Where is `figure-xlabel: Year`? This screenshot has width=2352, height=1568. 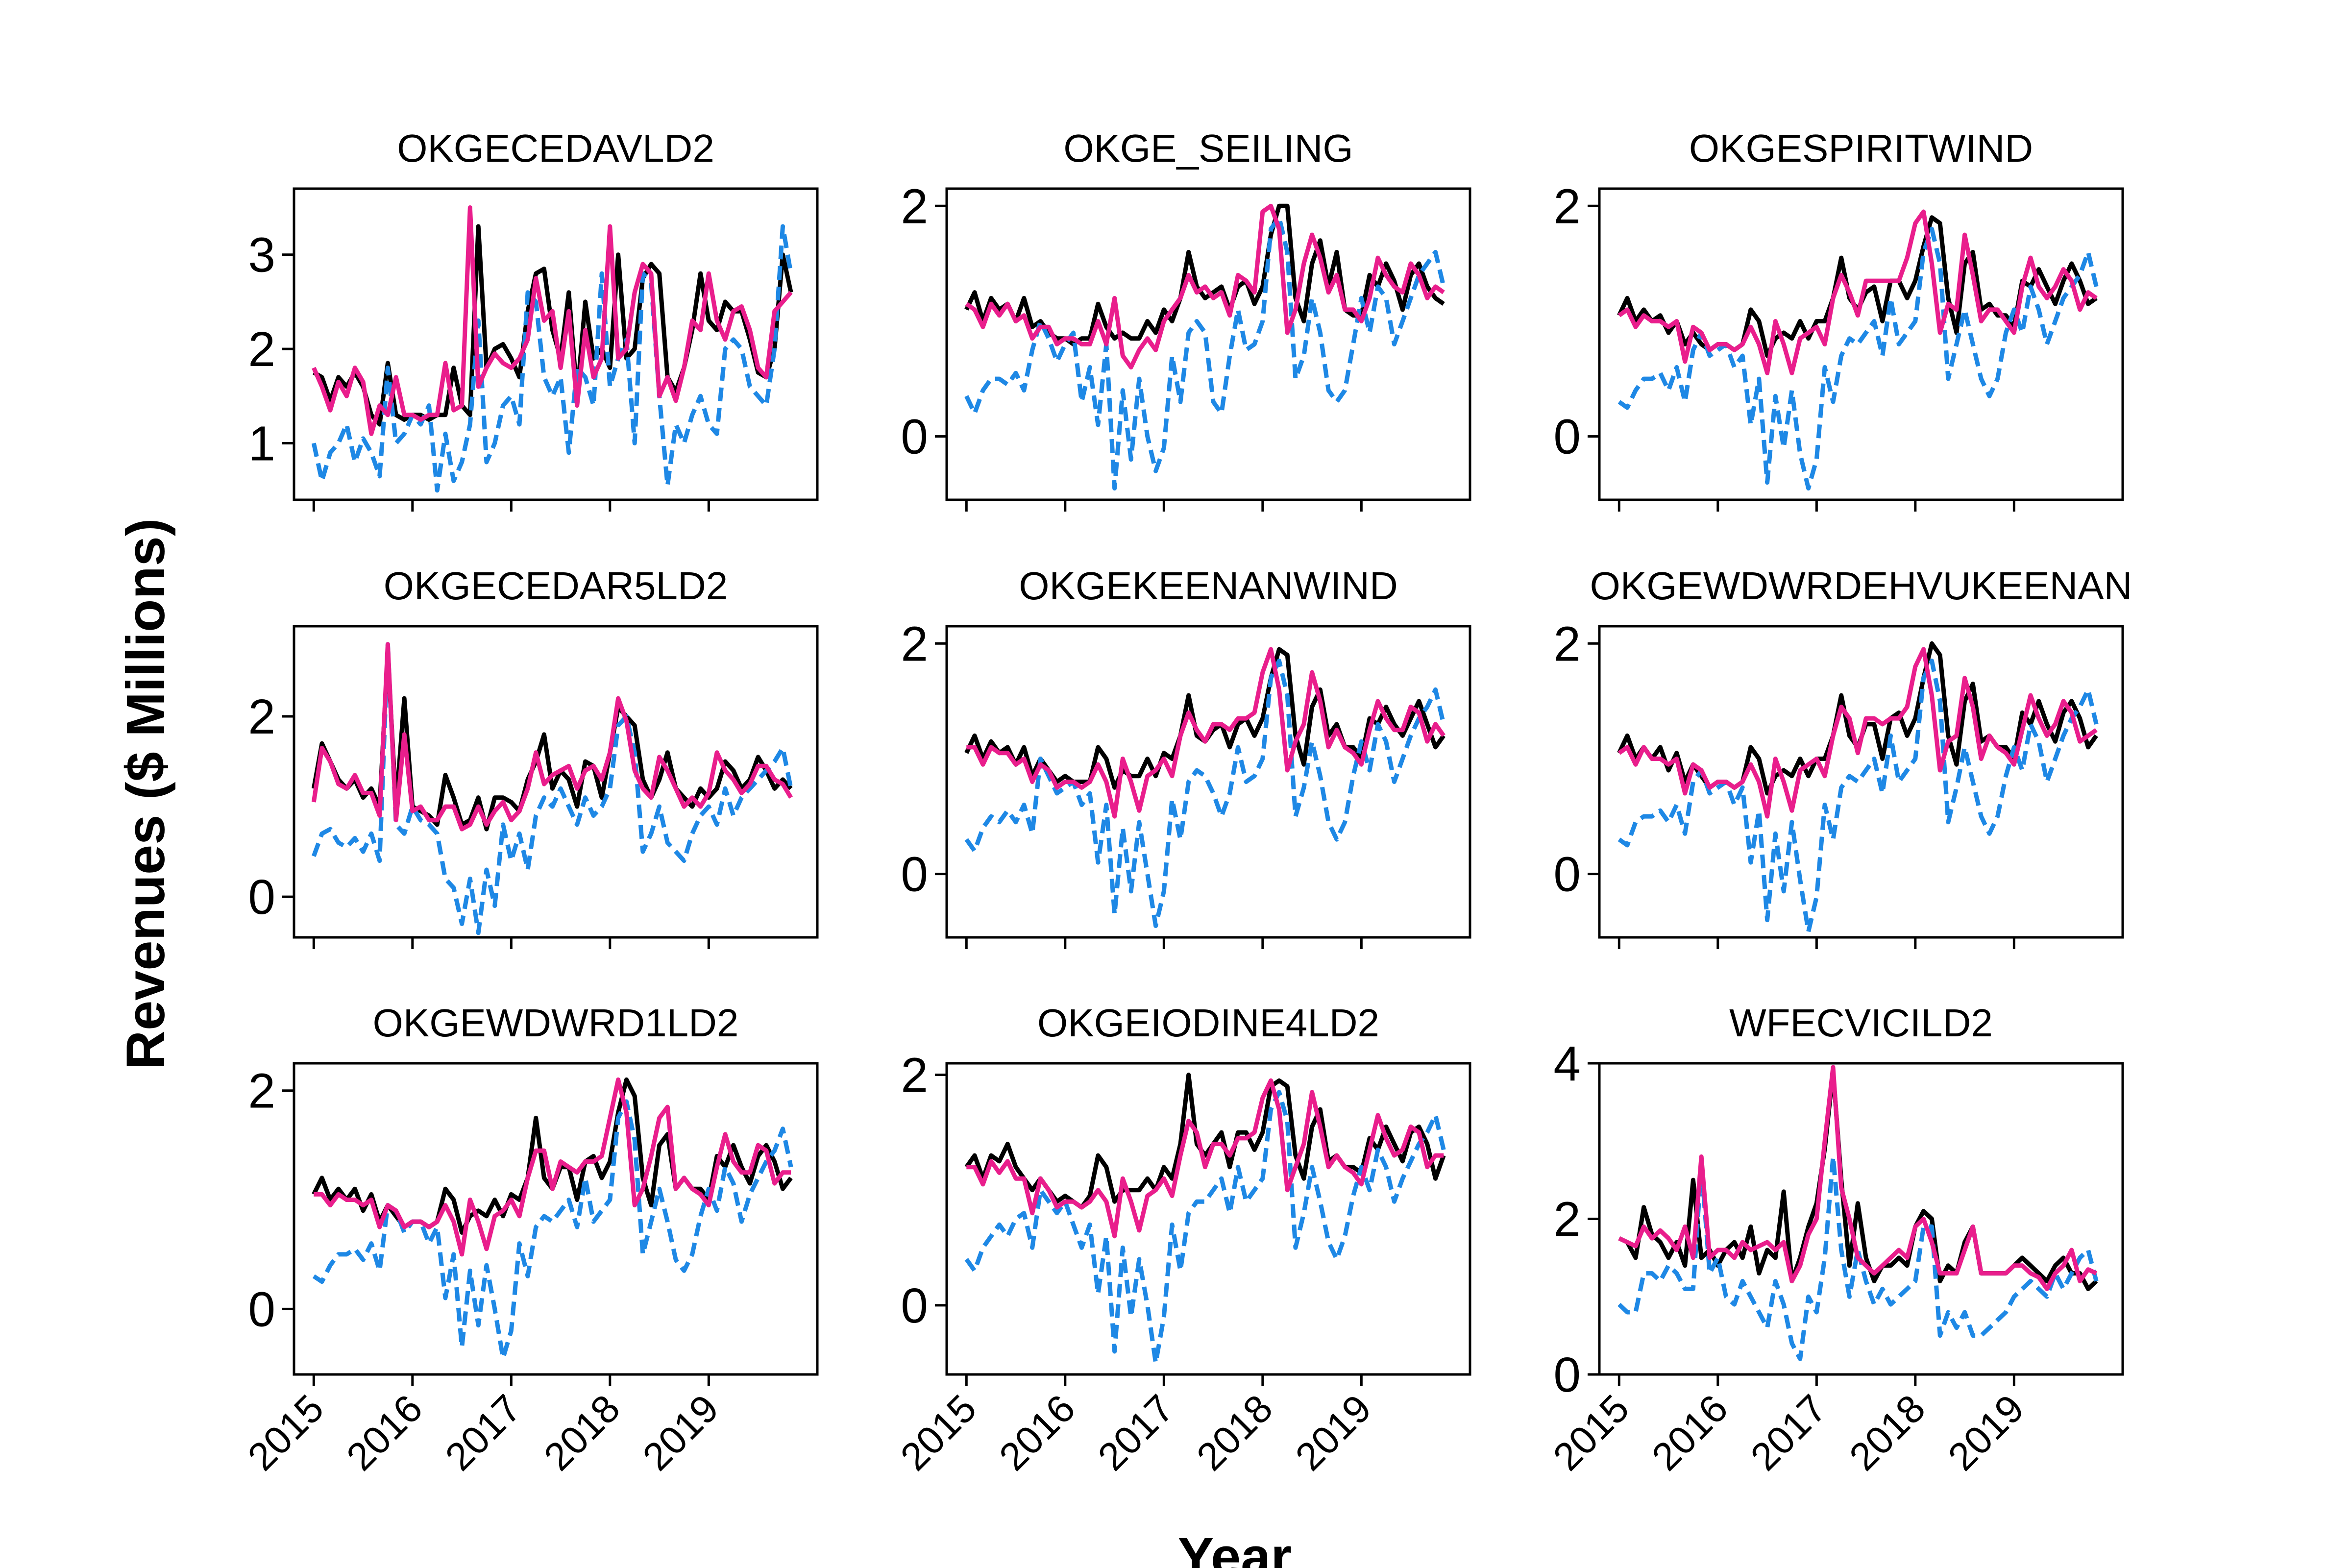
figure-xlabel: Year is located at coordinates (1235, 1547).